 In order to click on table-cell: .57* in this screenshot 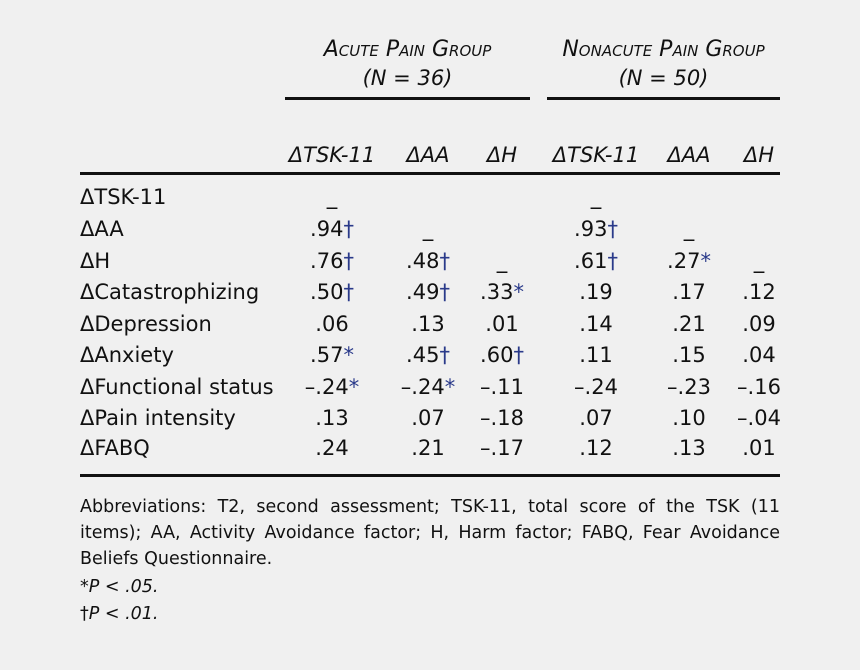, I will do `click(332, 355)`.